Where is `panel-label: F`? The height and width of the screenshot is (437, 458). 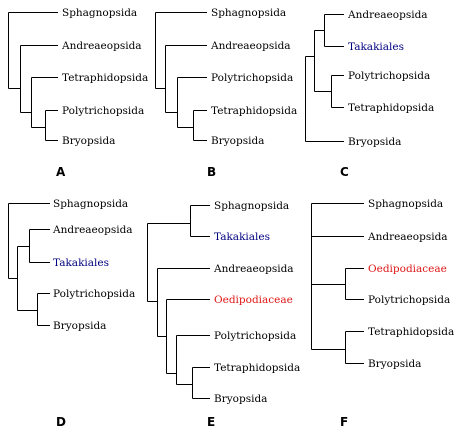 panel-label: F is located at coordinates (344, 422).